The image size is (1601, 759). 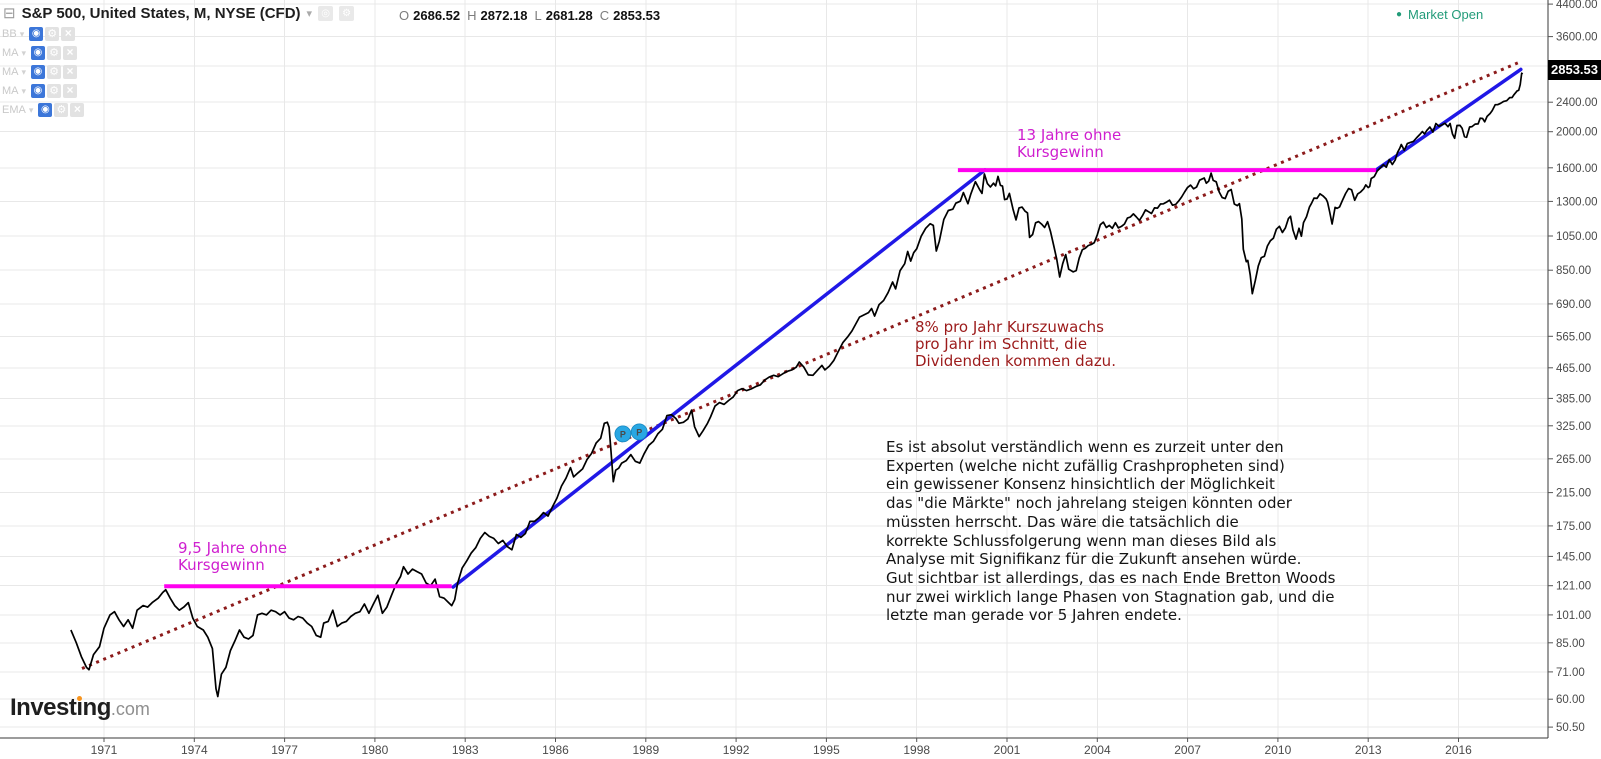 What do you see at coordinates (1573, 616) in the screenshot?
I see `price-axis-label: 101.00` at bounding box center [1573, 616].